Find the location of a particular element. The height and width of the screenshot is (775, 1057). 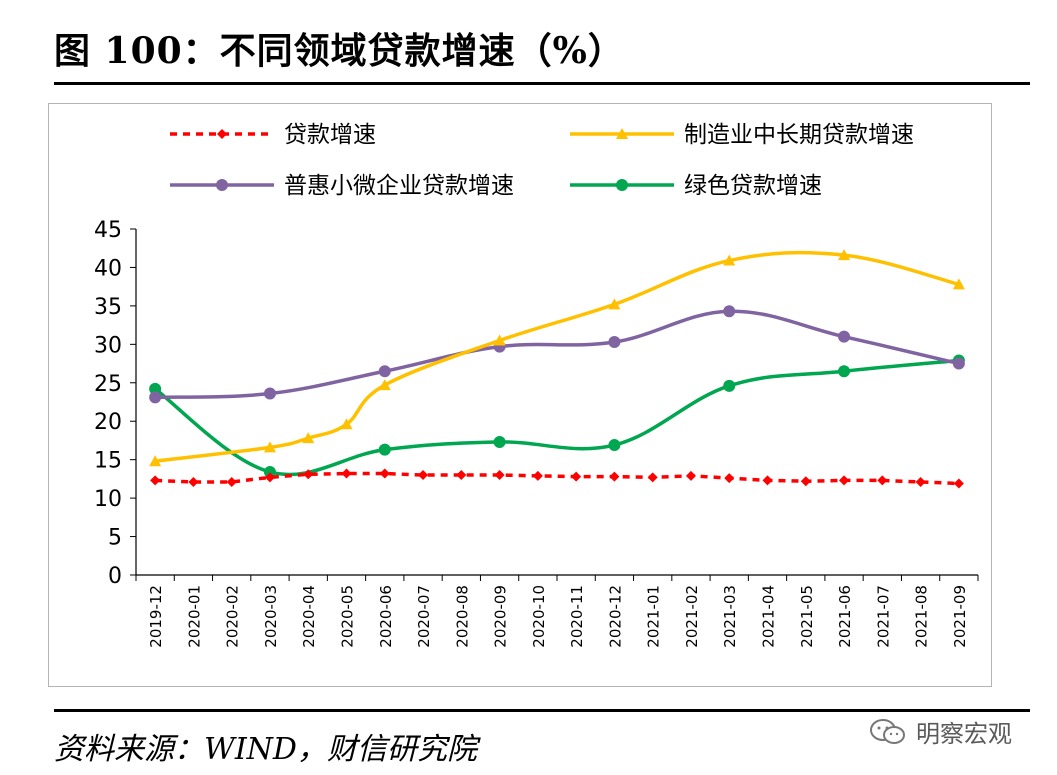

watermark: 明察宏观 is located at coordinates (940, 731).